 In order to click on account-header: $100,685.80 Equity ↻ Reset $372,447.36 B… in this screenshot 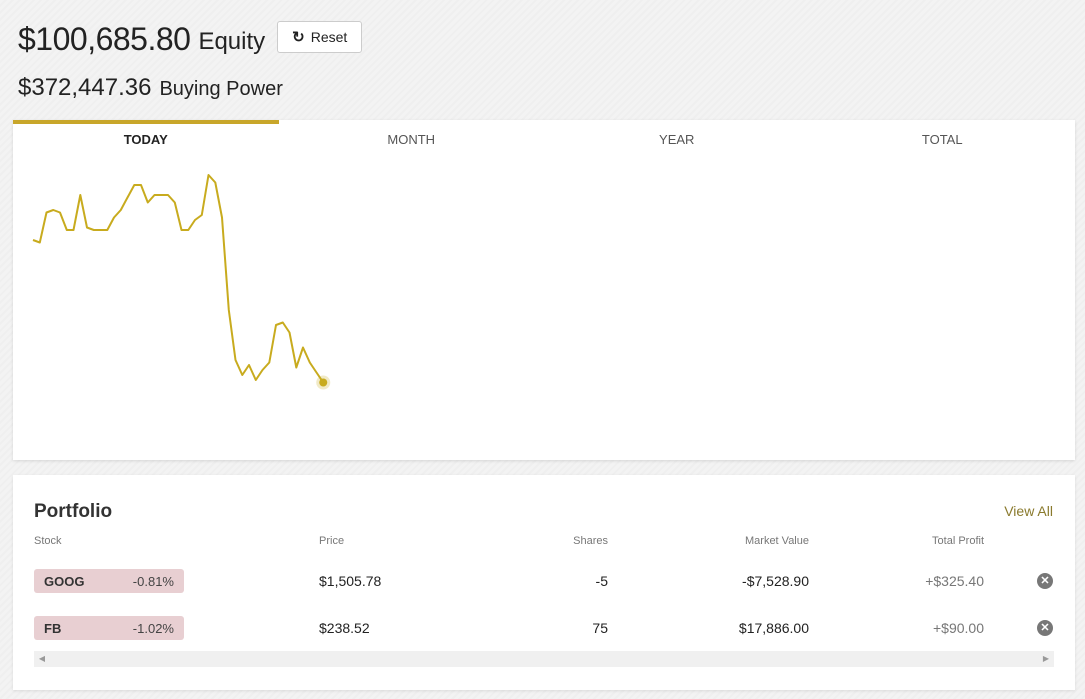, I will do `click(190, 60)`.